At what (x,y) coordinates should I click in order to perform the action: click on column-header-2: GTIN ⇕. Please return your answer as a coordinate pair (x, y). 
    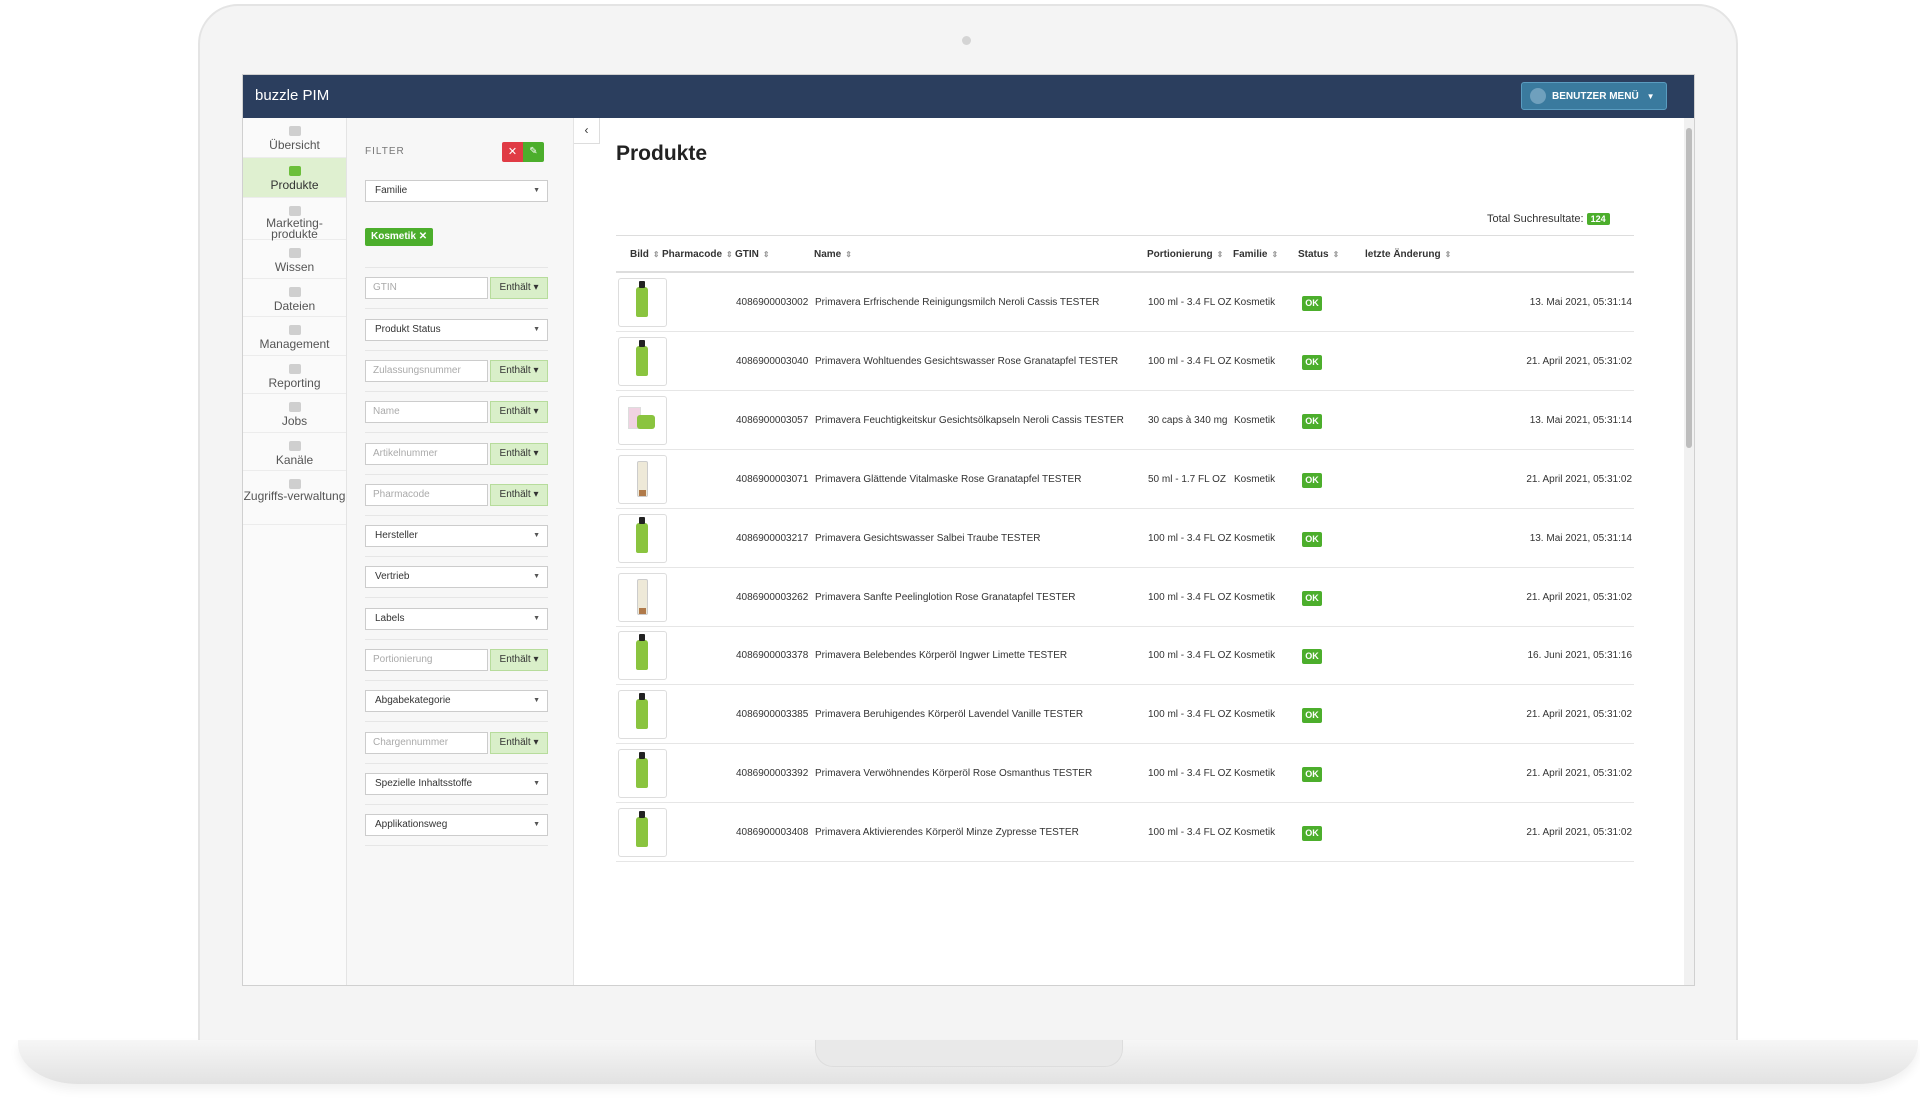
    Looking at the image, I should click on (752, 254).